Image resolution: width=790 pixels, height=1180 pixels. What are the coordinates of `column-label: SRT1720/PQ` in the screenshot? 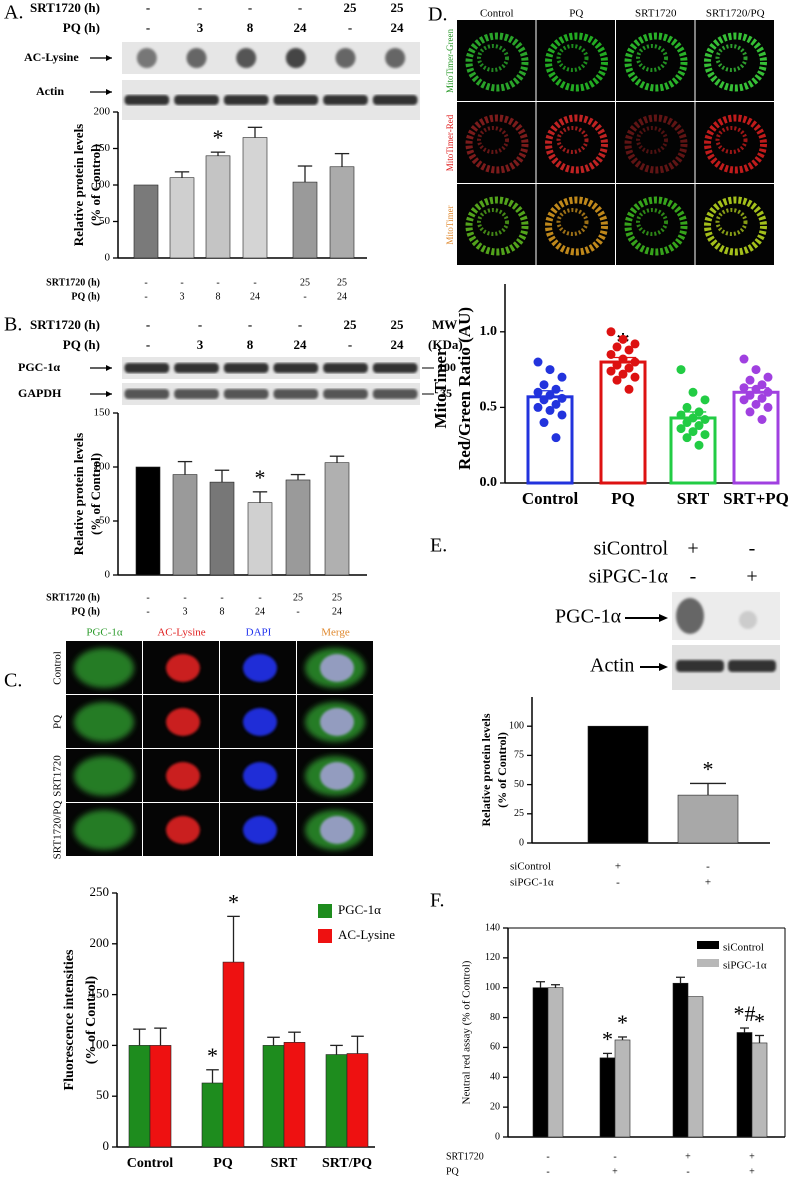 It's located at (735, 14).